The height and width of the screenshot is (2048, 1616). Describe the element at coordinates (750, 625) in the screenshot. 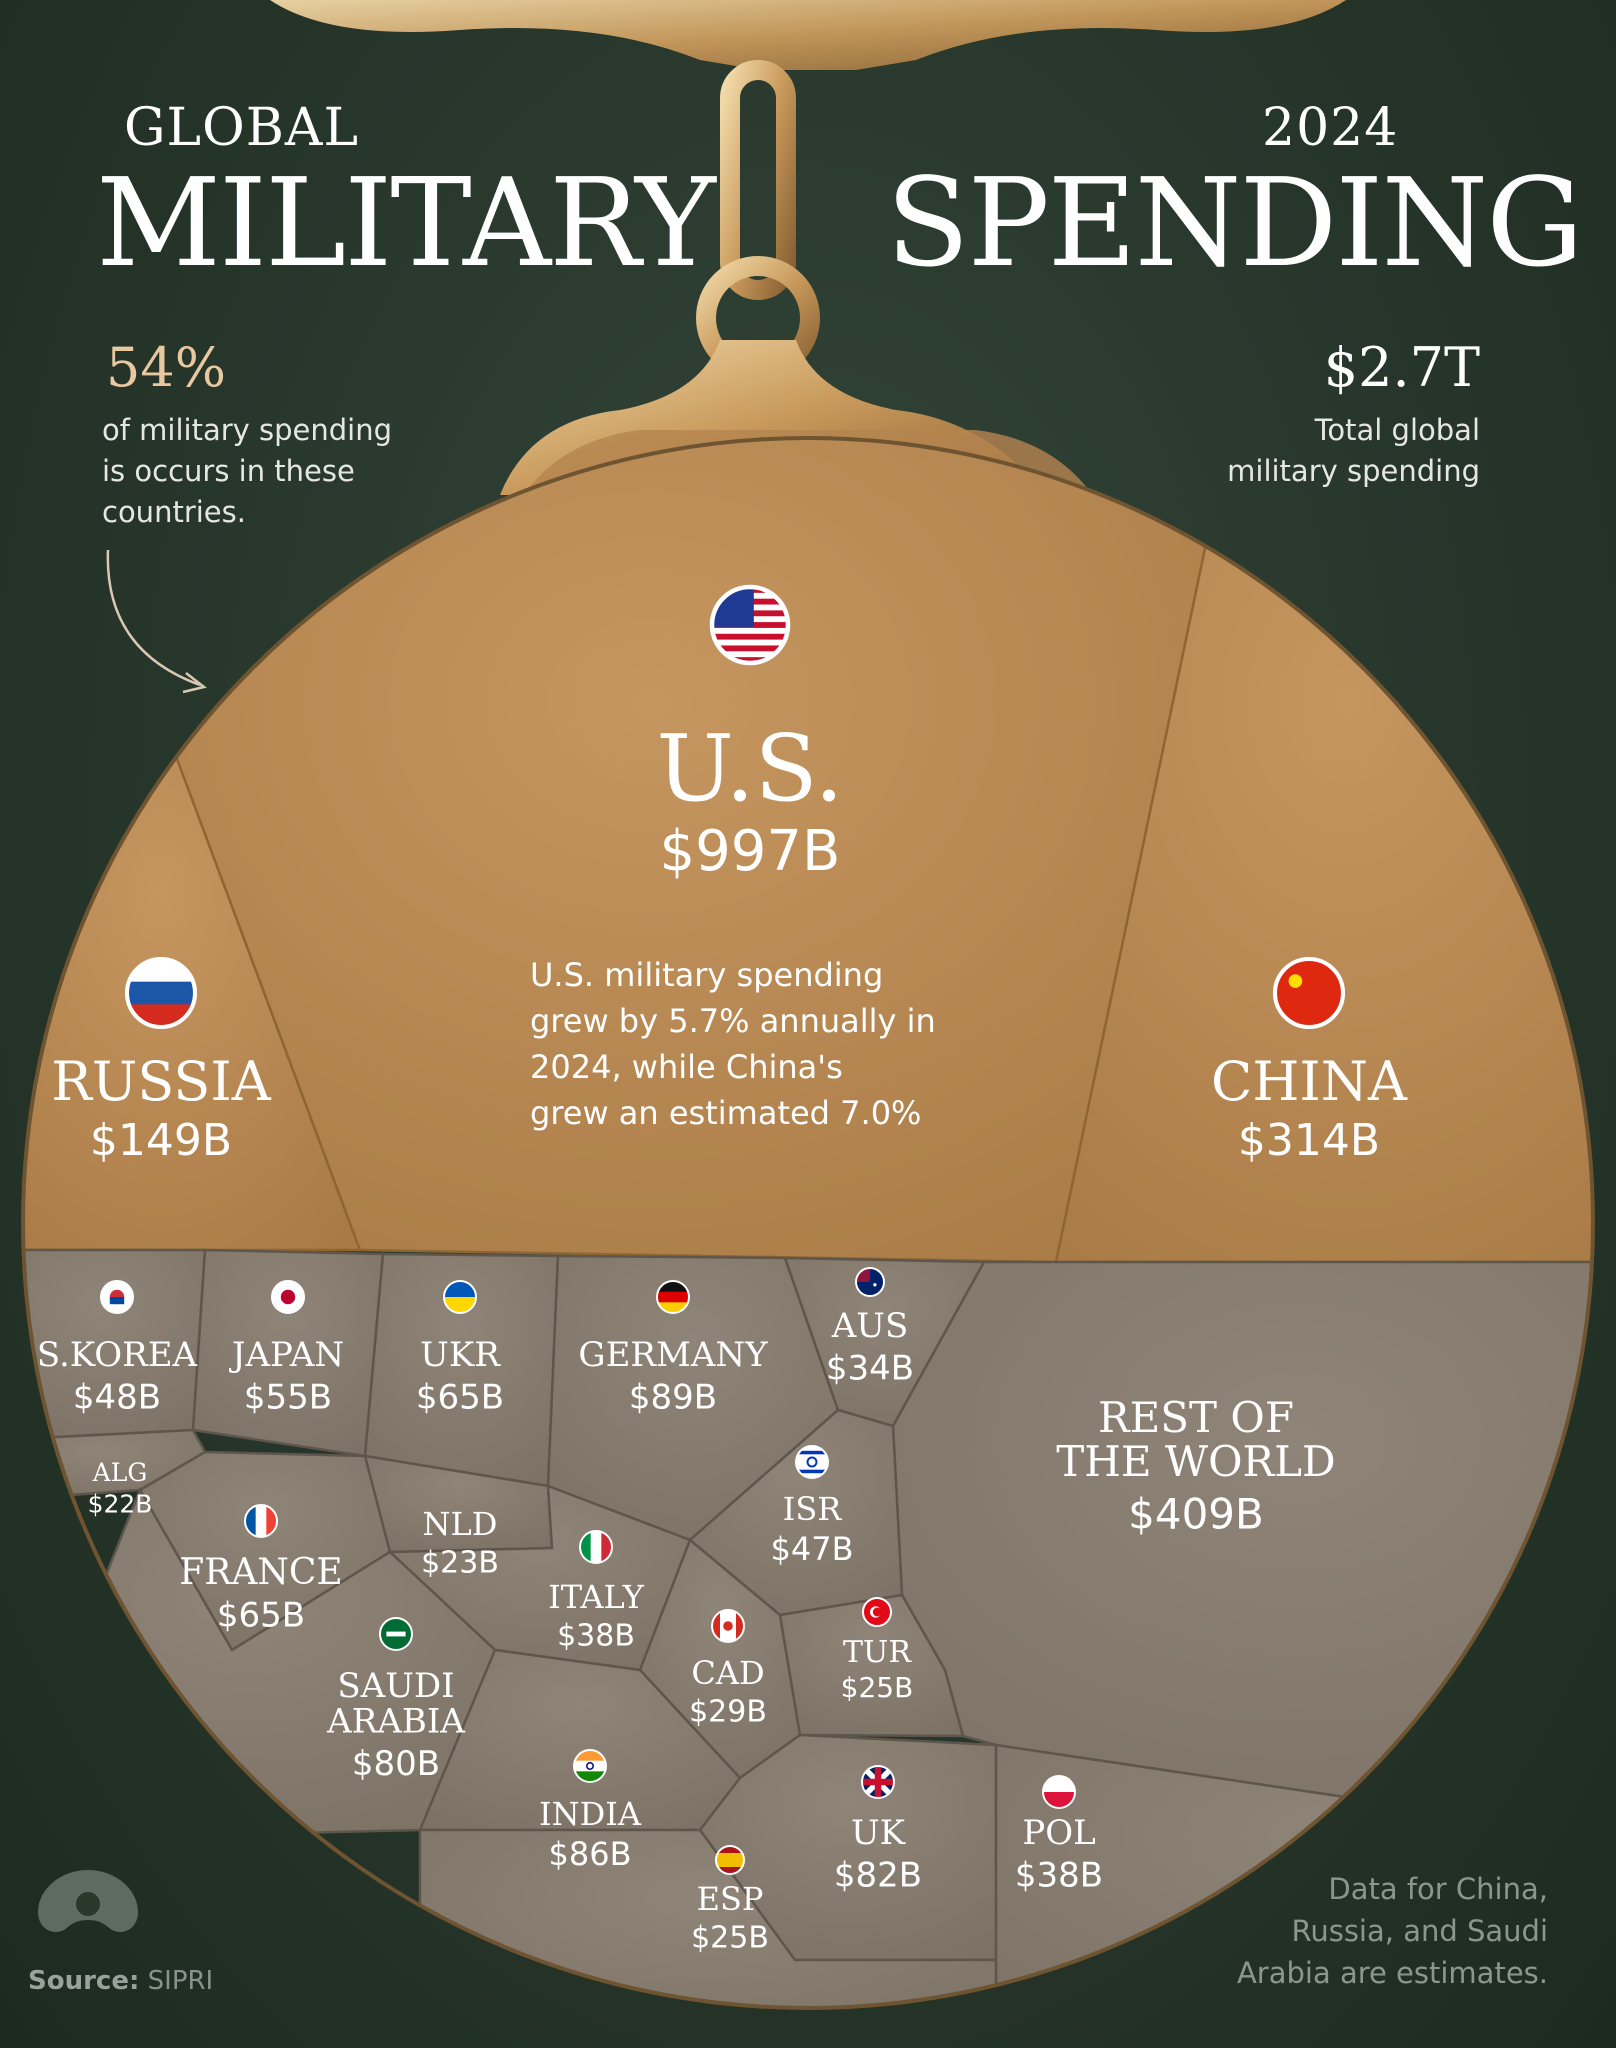

I see `us-flag-icon` at that location.